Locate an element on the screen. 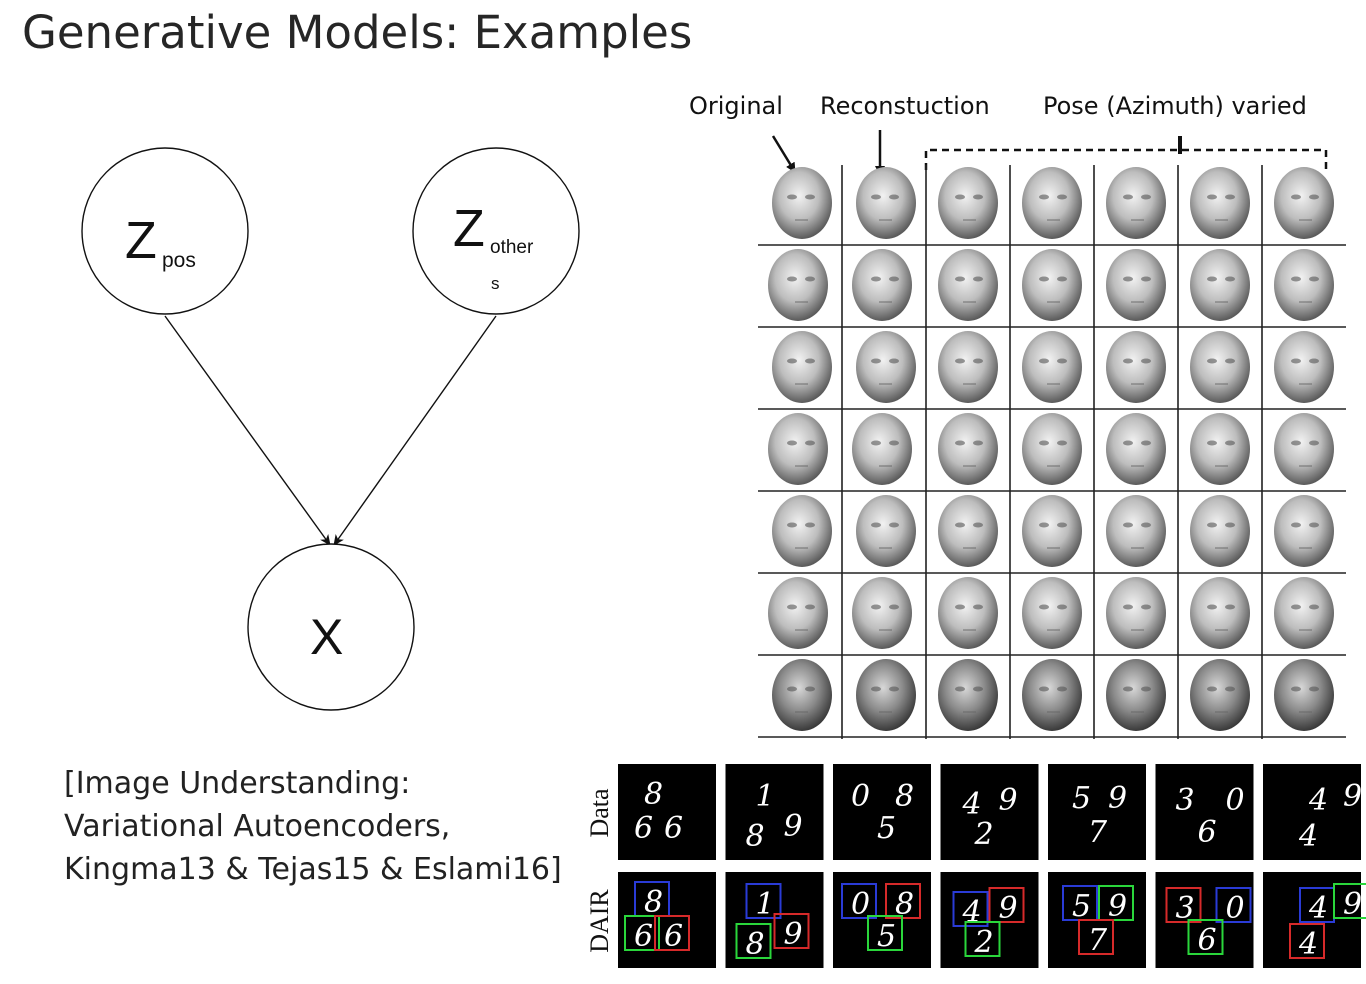 This screenshot has height=984, width=1366. node-x: X is located at coordinates (331, 627).